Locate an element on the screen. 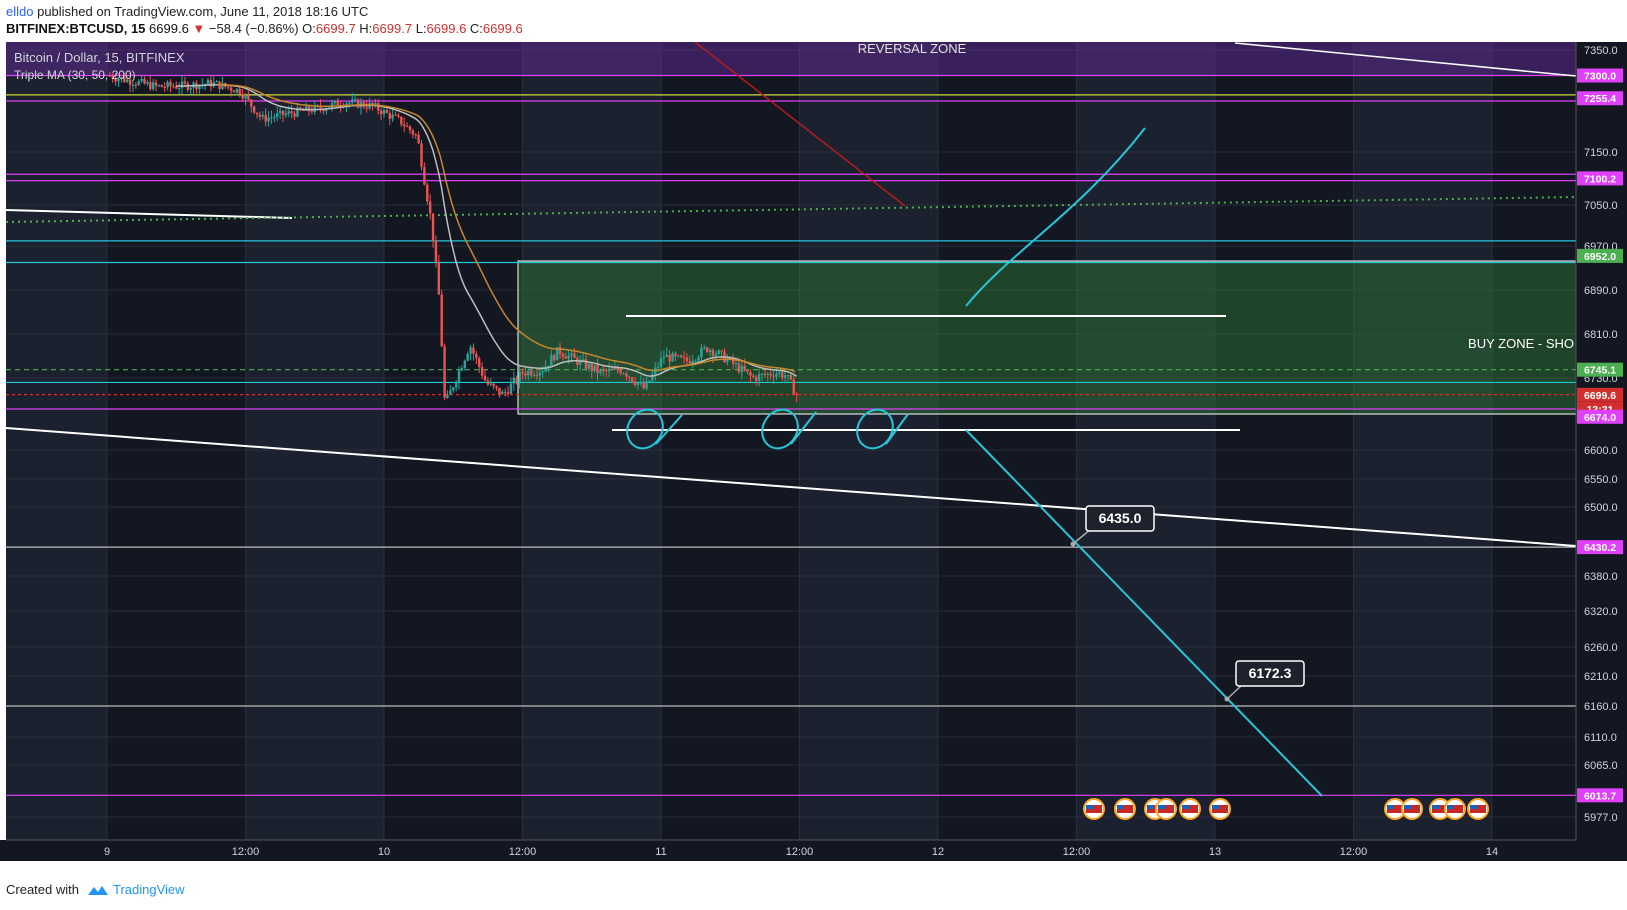  close-label: C: is located at coordinates (476, 28).